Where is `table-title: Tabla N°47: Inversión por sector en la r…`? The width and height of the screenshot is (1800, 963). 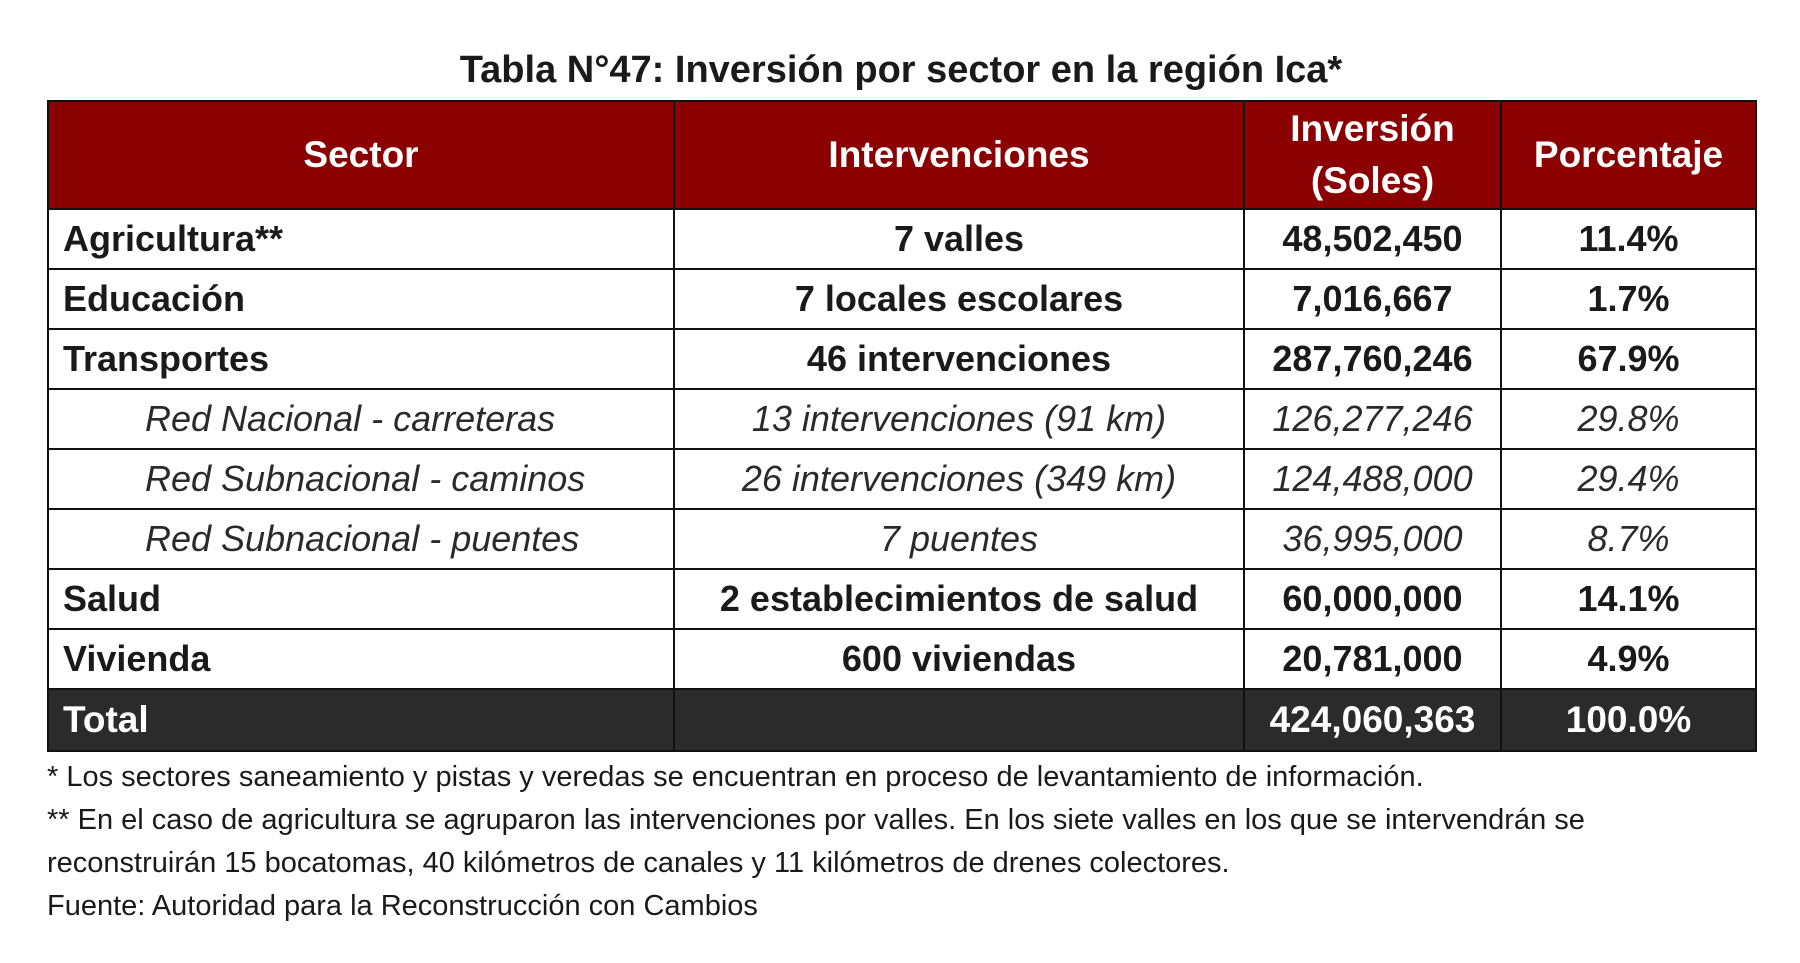 table-title: Tabla N°47: Inversión por sector en la r… is located at coordinates (901, 70).